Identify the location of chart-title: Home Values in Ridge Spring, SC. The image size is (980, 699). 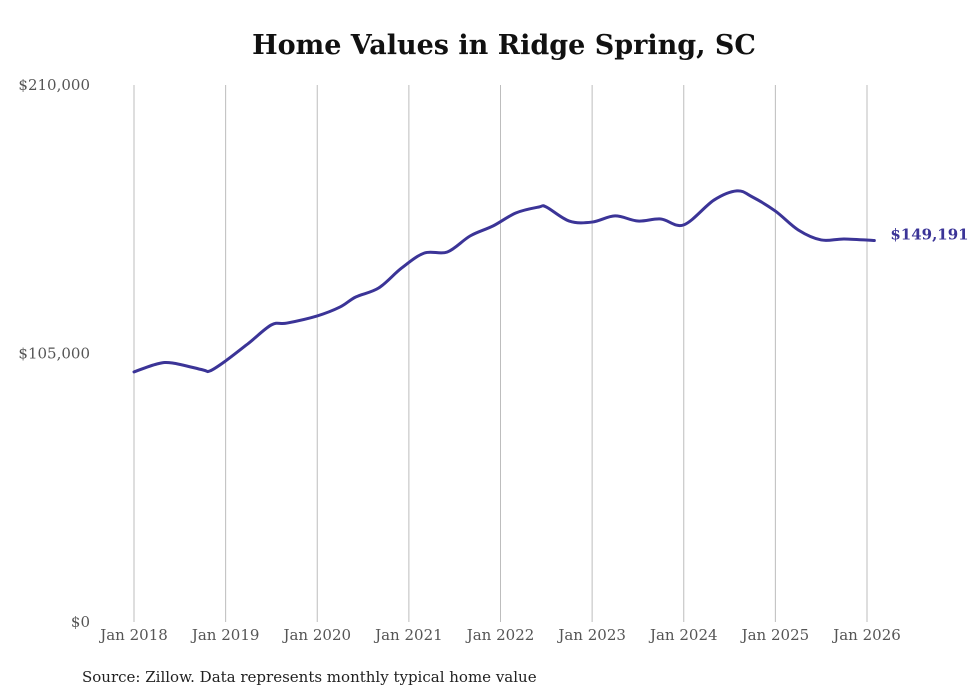
(504, 45).